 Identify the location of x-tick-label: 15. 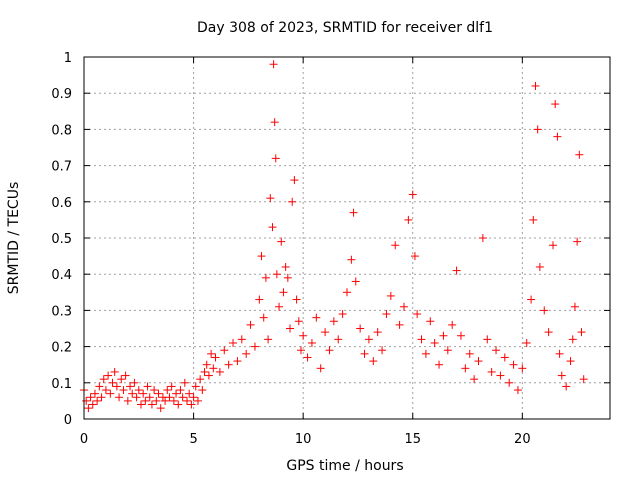
(412, 439).